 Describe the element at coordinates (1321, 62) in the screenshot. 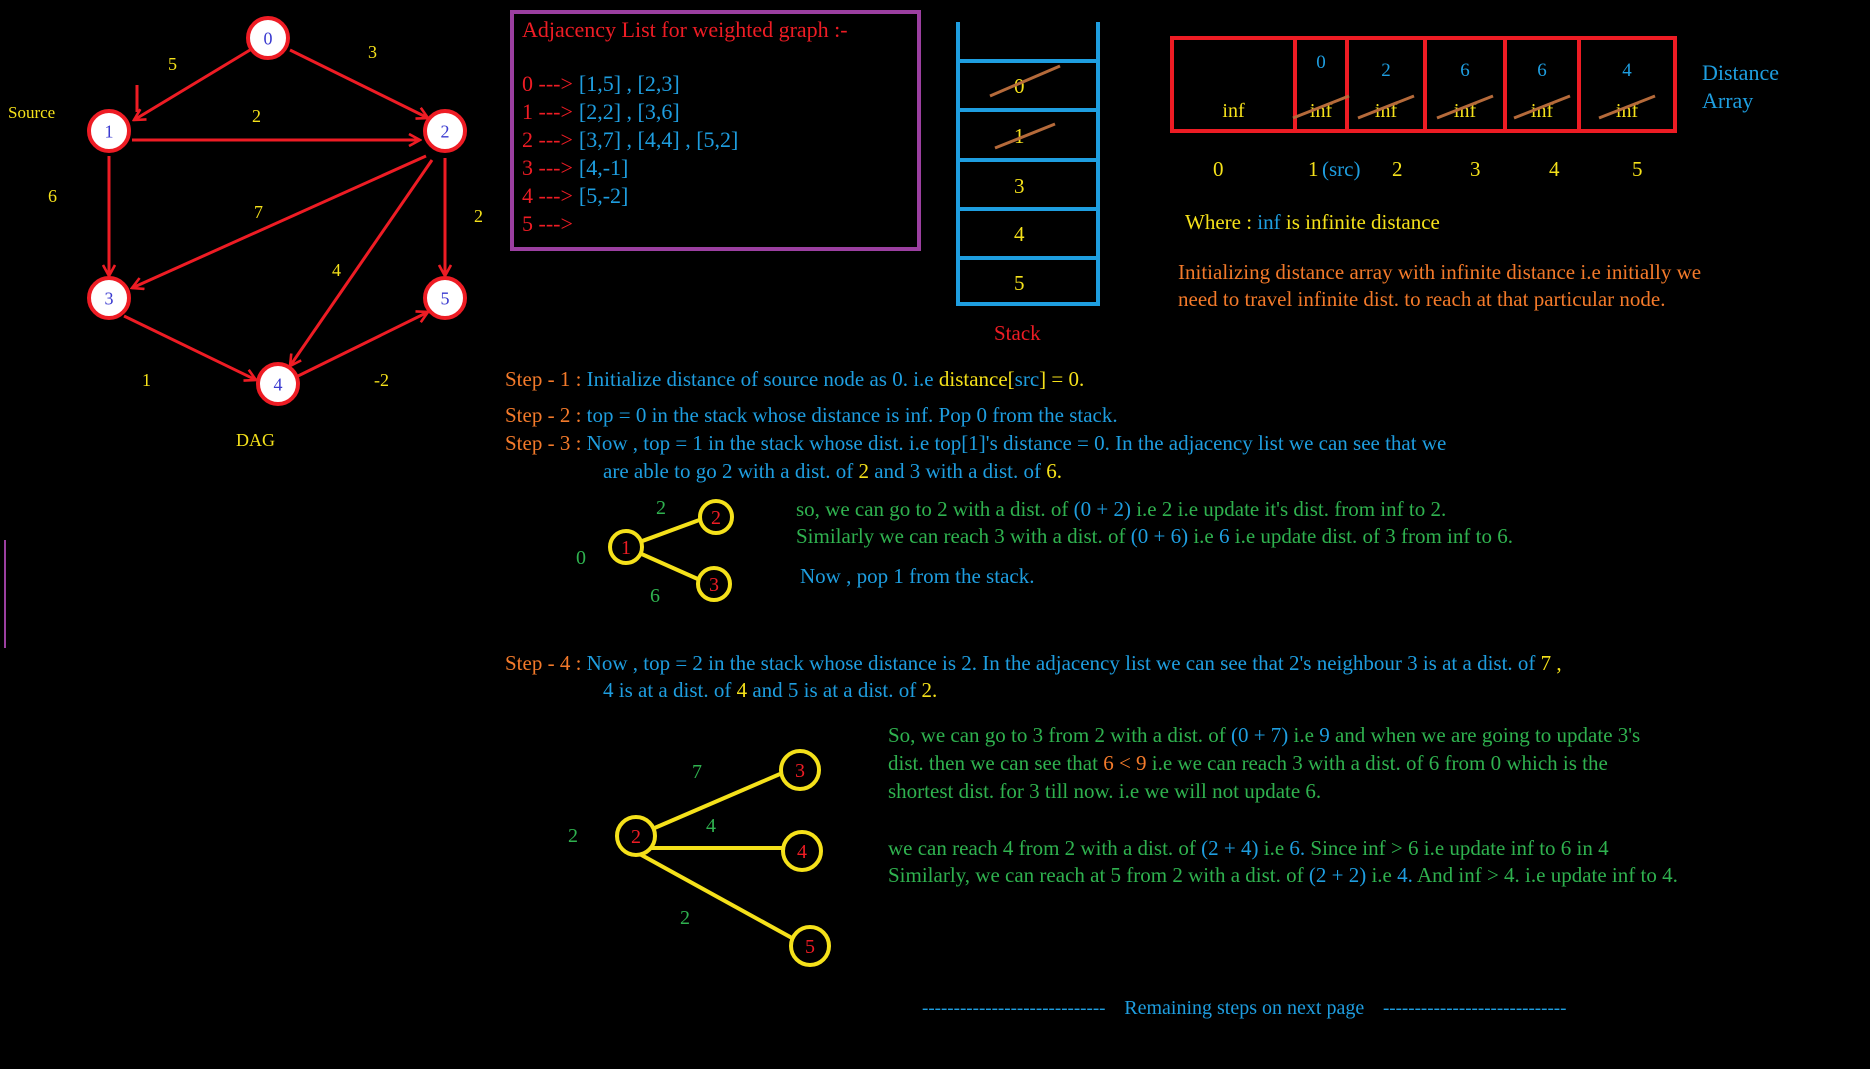

I see `distance-cell-new-1: 0` at that location.